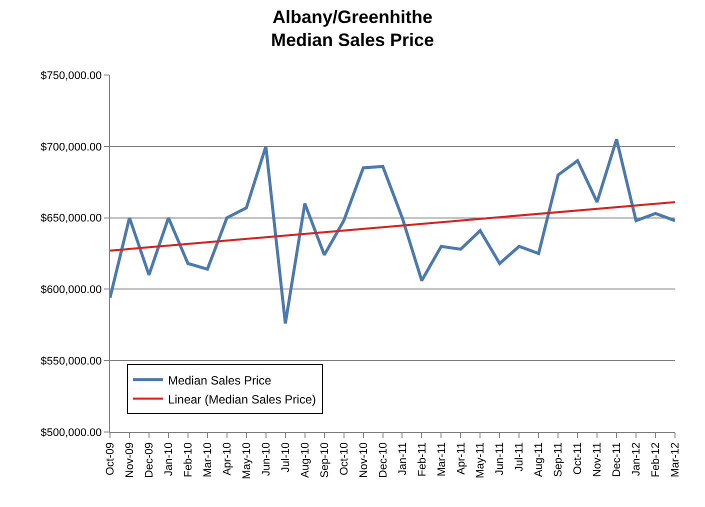  I want to click on x-tick-label: Nov-11, so click(598, 460).